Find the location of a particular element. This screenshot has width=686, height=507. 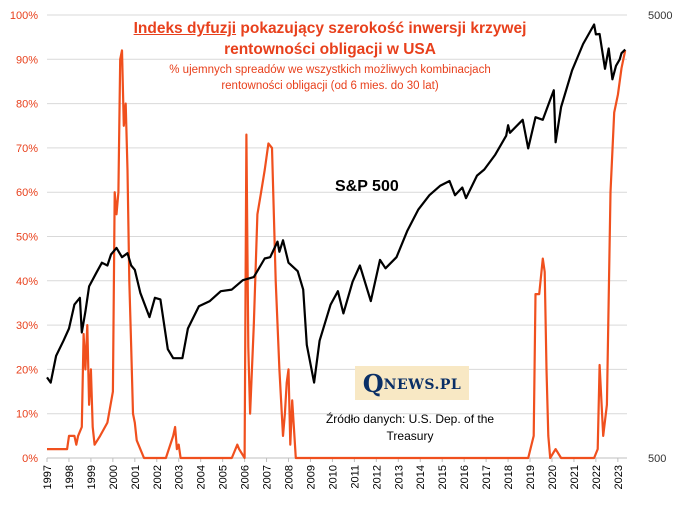

x-tick-label: 2012 is located at coordinates (377, 477).